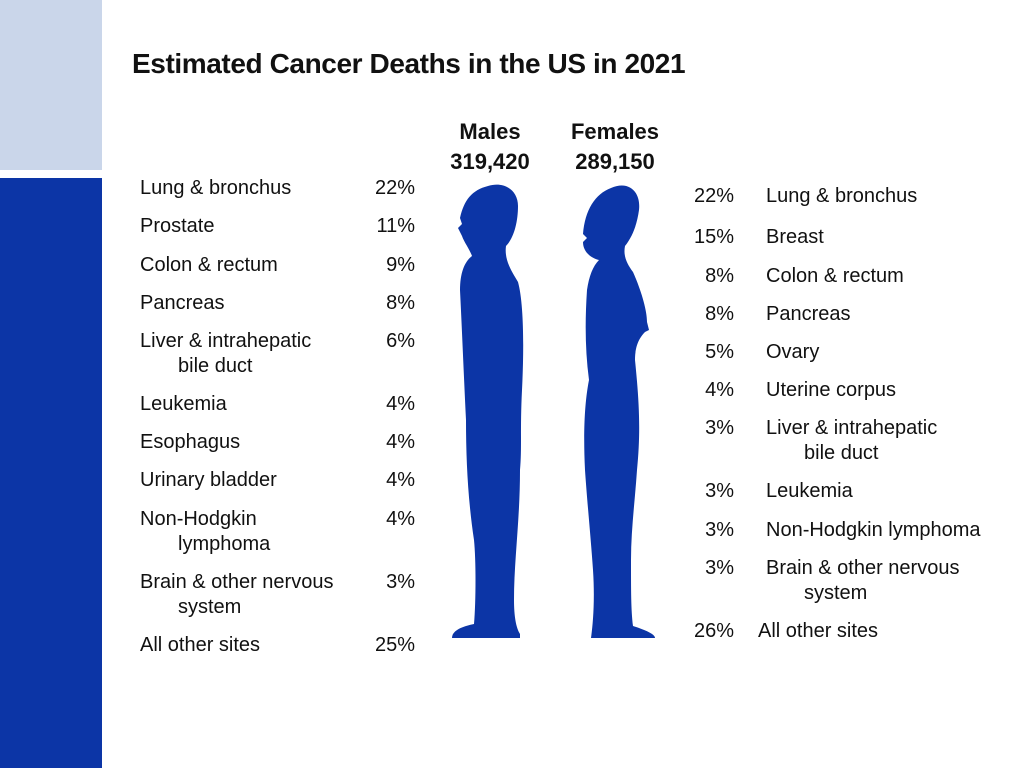 The image size is (1024, 768). I want to click on male-site-label: Non-Hodgkin lymphoma, so click(205, 532).